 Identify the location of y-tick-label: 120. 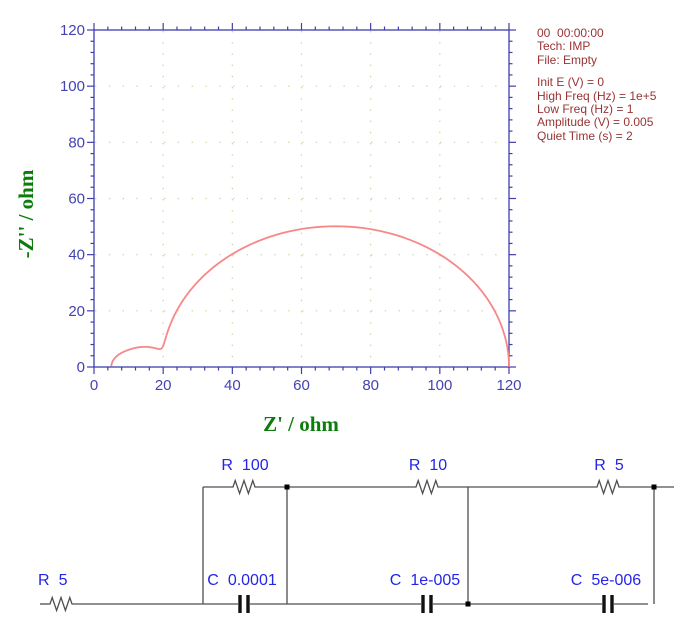
(72, 30).